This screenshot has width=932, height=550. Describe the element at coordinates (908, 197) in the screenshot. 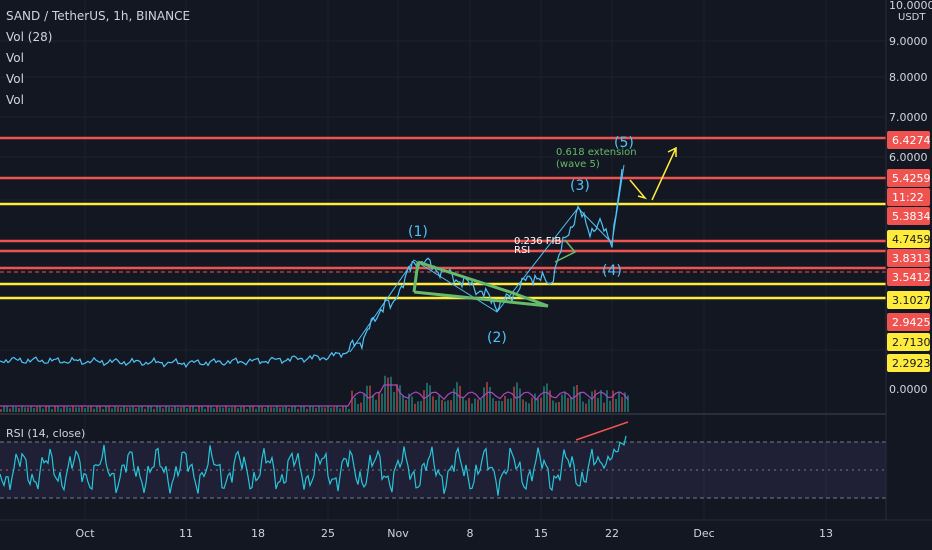

I see `price-tag: 11:22` at that location.